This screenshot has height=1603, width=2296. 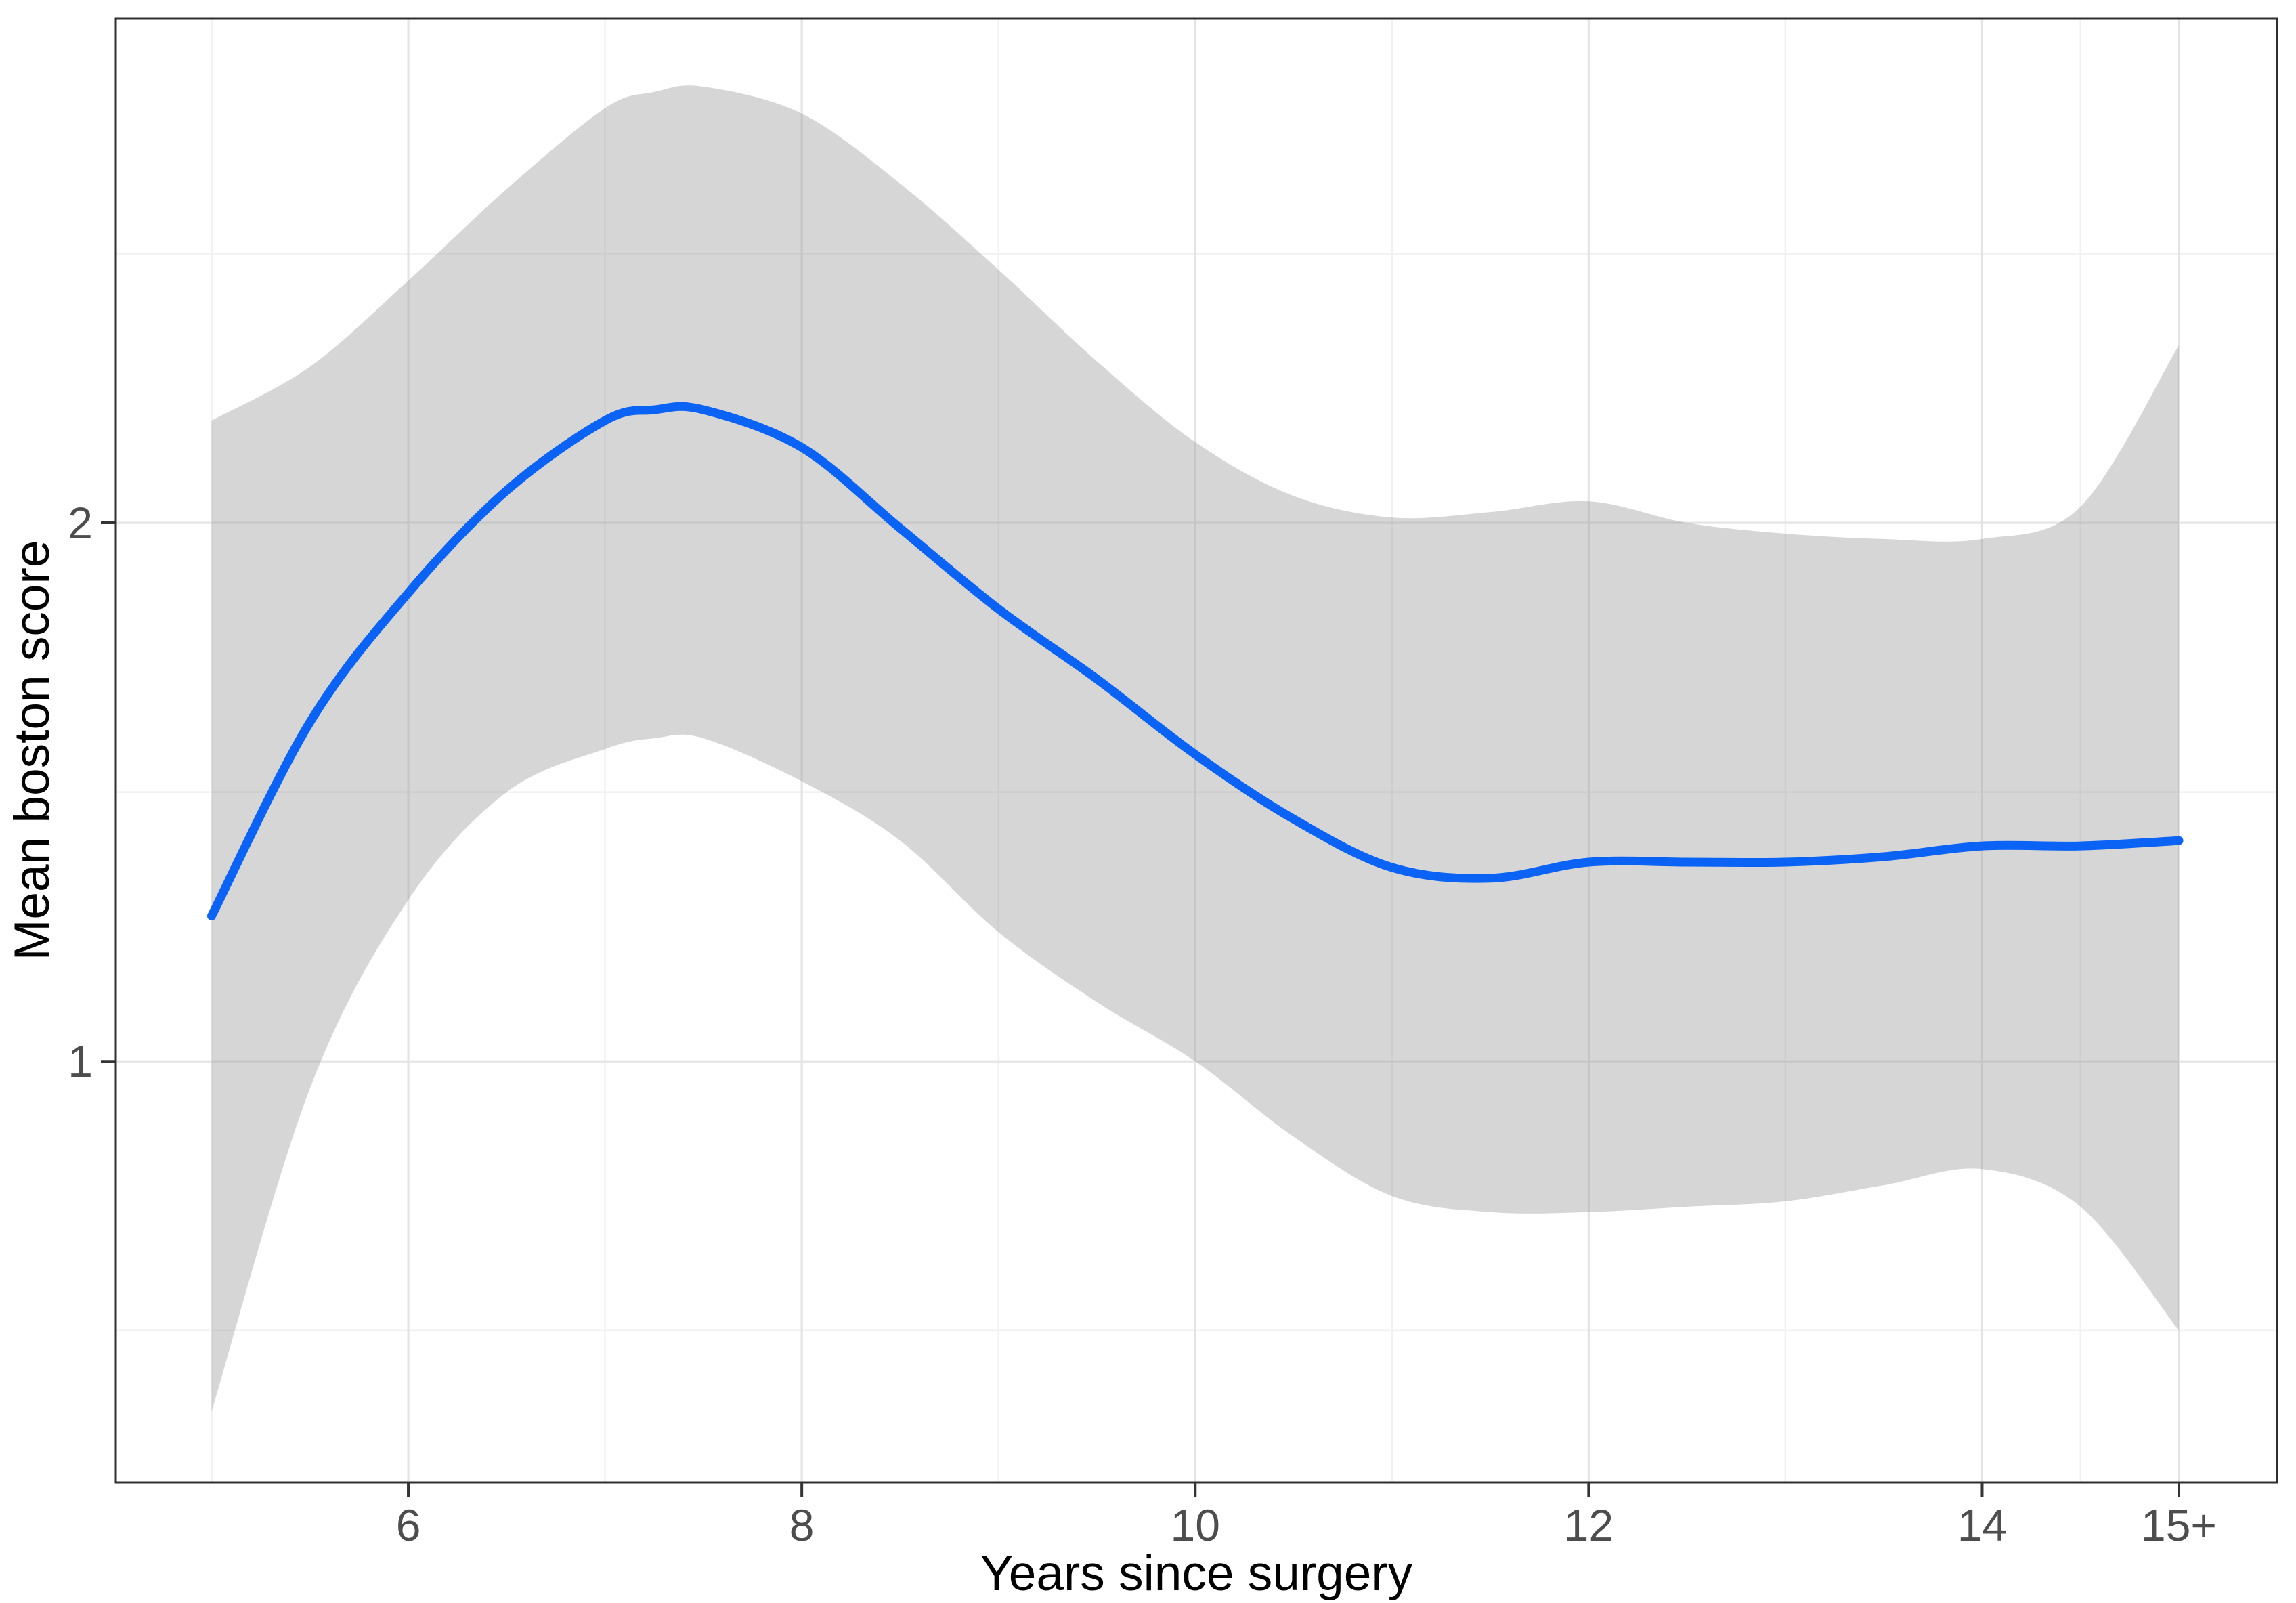 What do you see at coordinates (802, 1525) in the screenshot?
I see `x-tick-label: 8` at bounding box center [802, 1525].